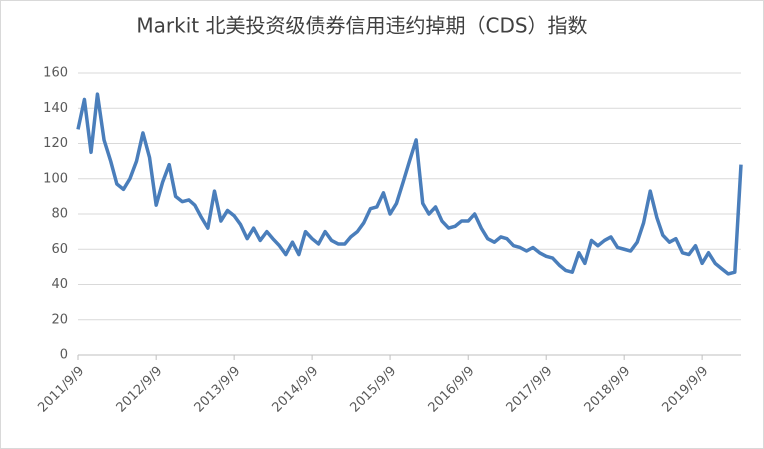 This screenshot has height=449, width=764. Describe the element at coordinates (361, 26) in the screenshot. I see `chart-title: Markit 北美投资级债券信用违约掉期（CDS）指数` at that location.